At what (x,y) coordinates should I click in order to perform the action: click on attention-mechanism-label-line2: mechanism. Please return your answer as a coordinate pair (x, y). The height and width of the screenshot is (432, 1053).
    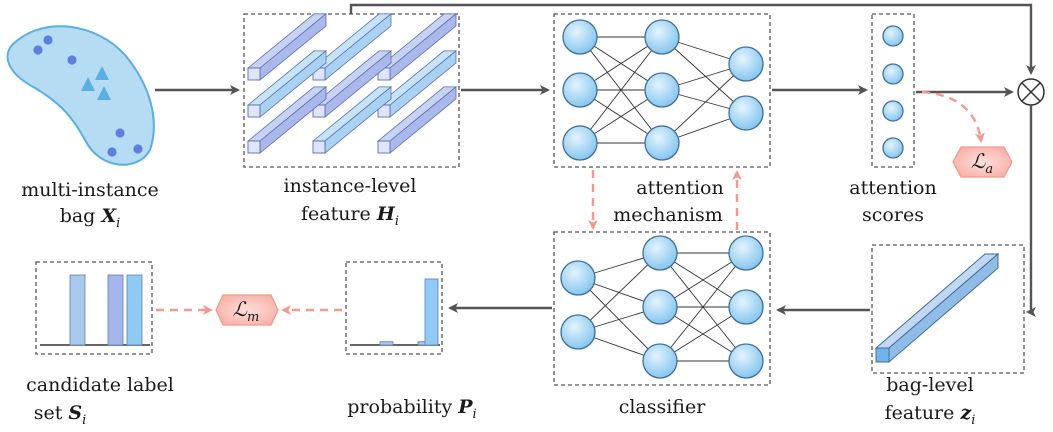
    Looking at the image, I should click on (668, 215).